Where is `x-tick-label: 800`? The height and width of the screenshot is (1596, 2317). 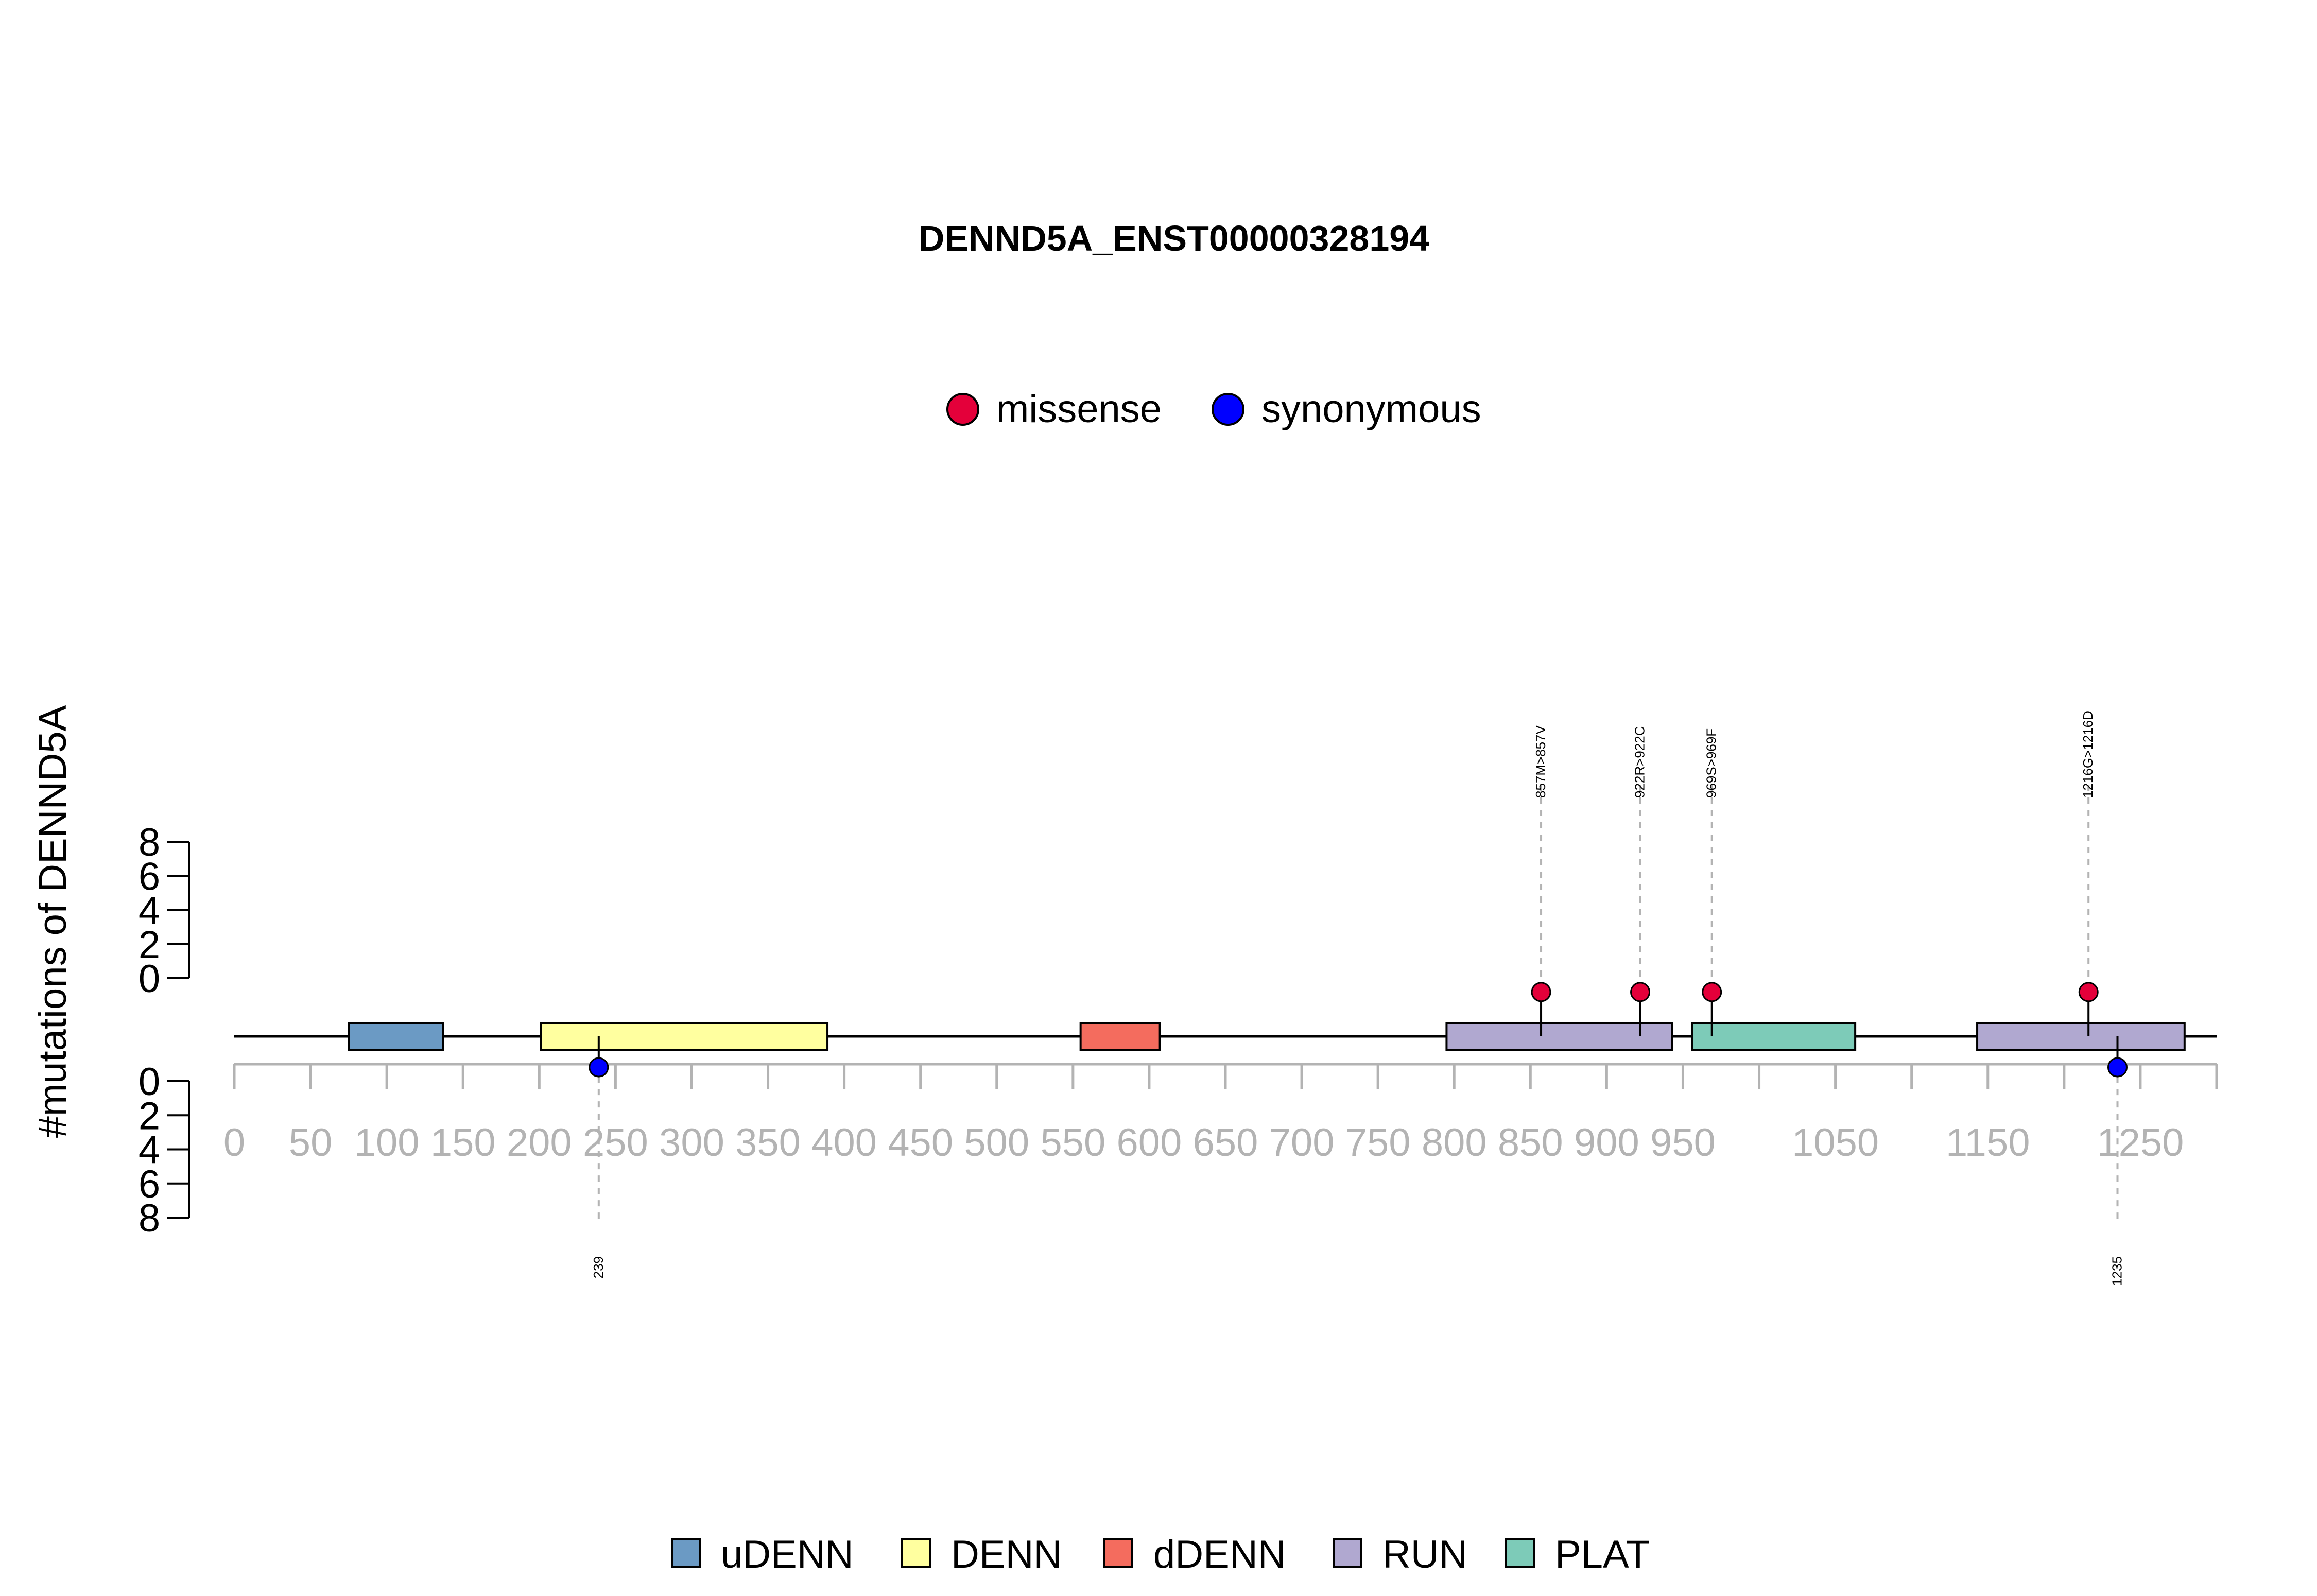 x-tick-label: 800 is located at coordinates (1454, 1143).